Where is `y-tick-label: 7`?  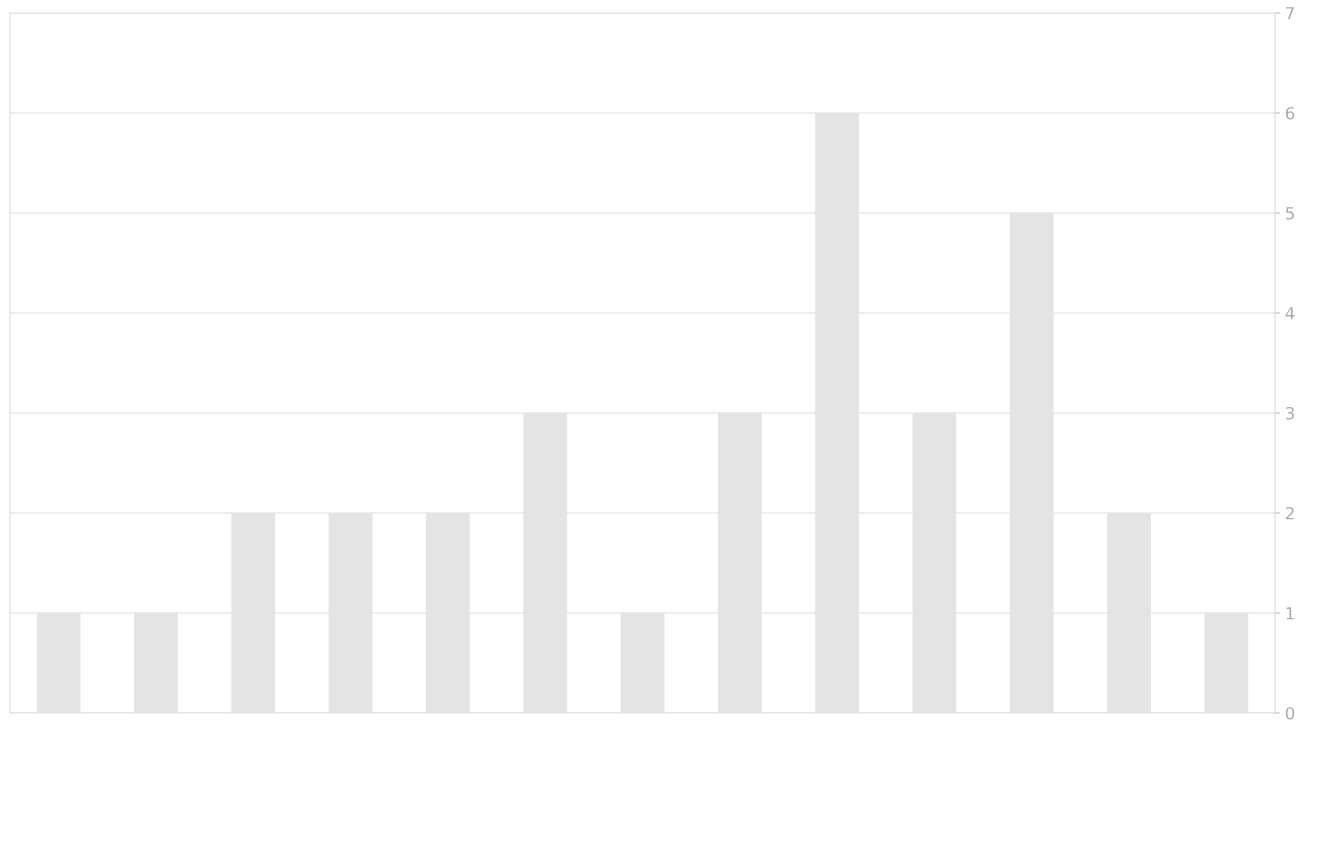 y-tick-label: 7 is located at coordinates (1290, 13).